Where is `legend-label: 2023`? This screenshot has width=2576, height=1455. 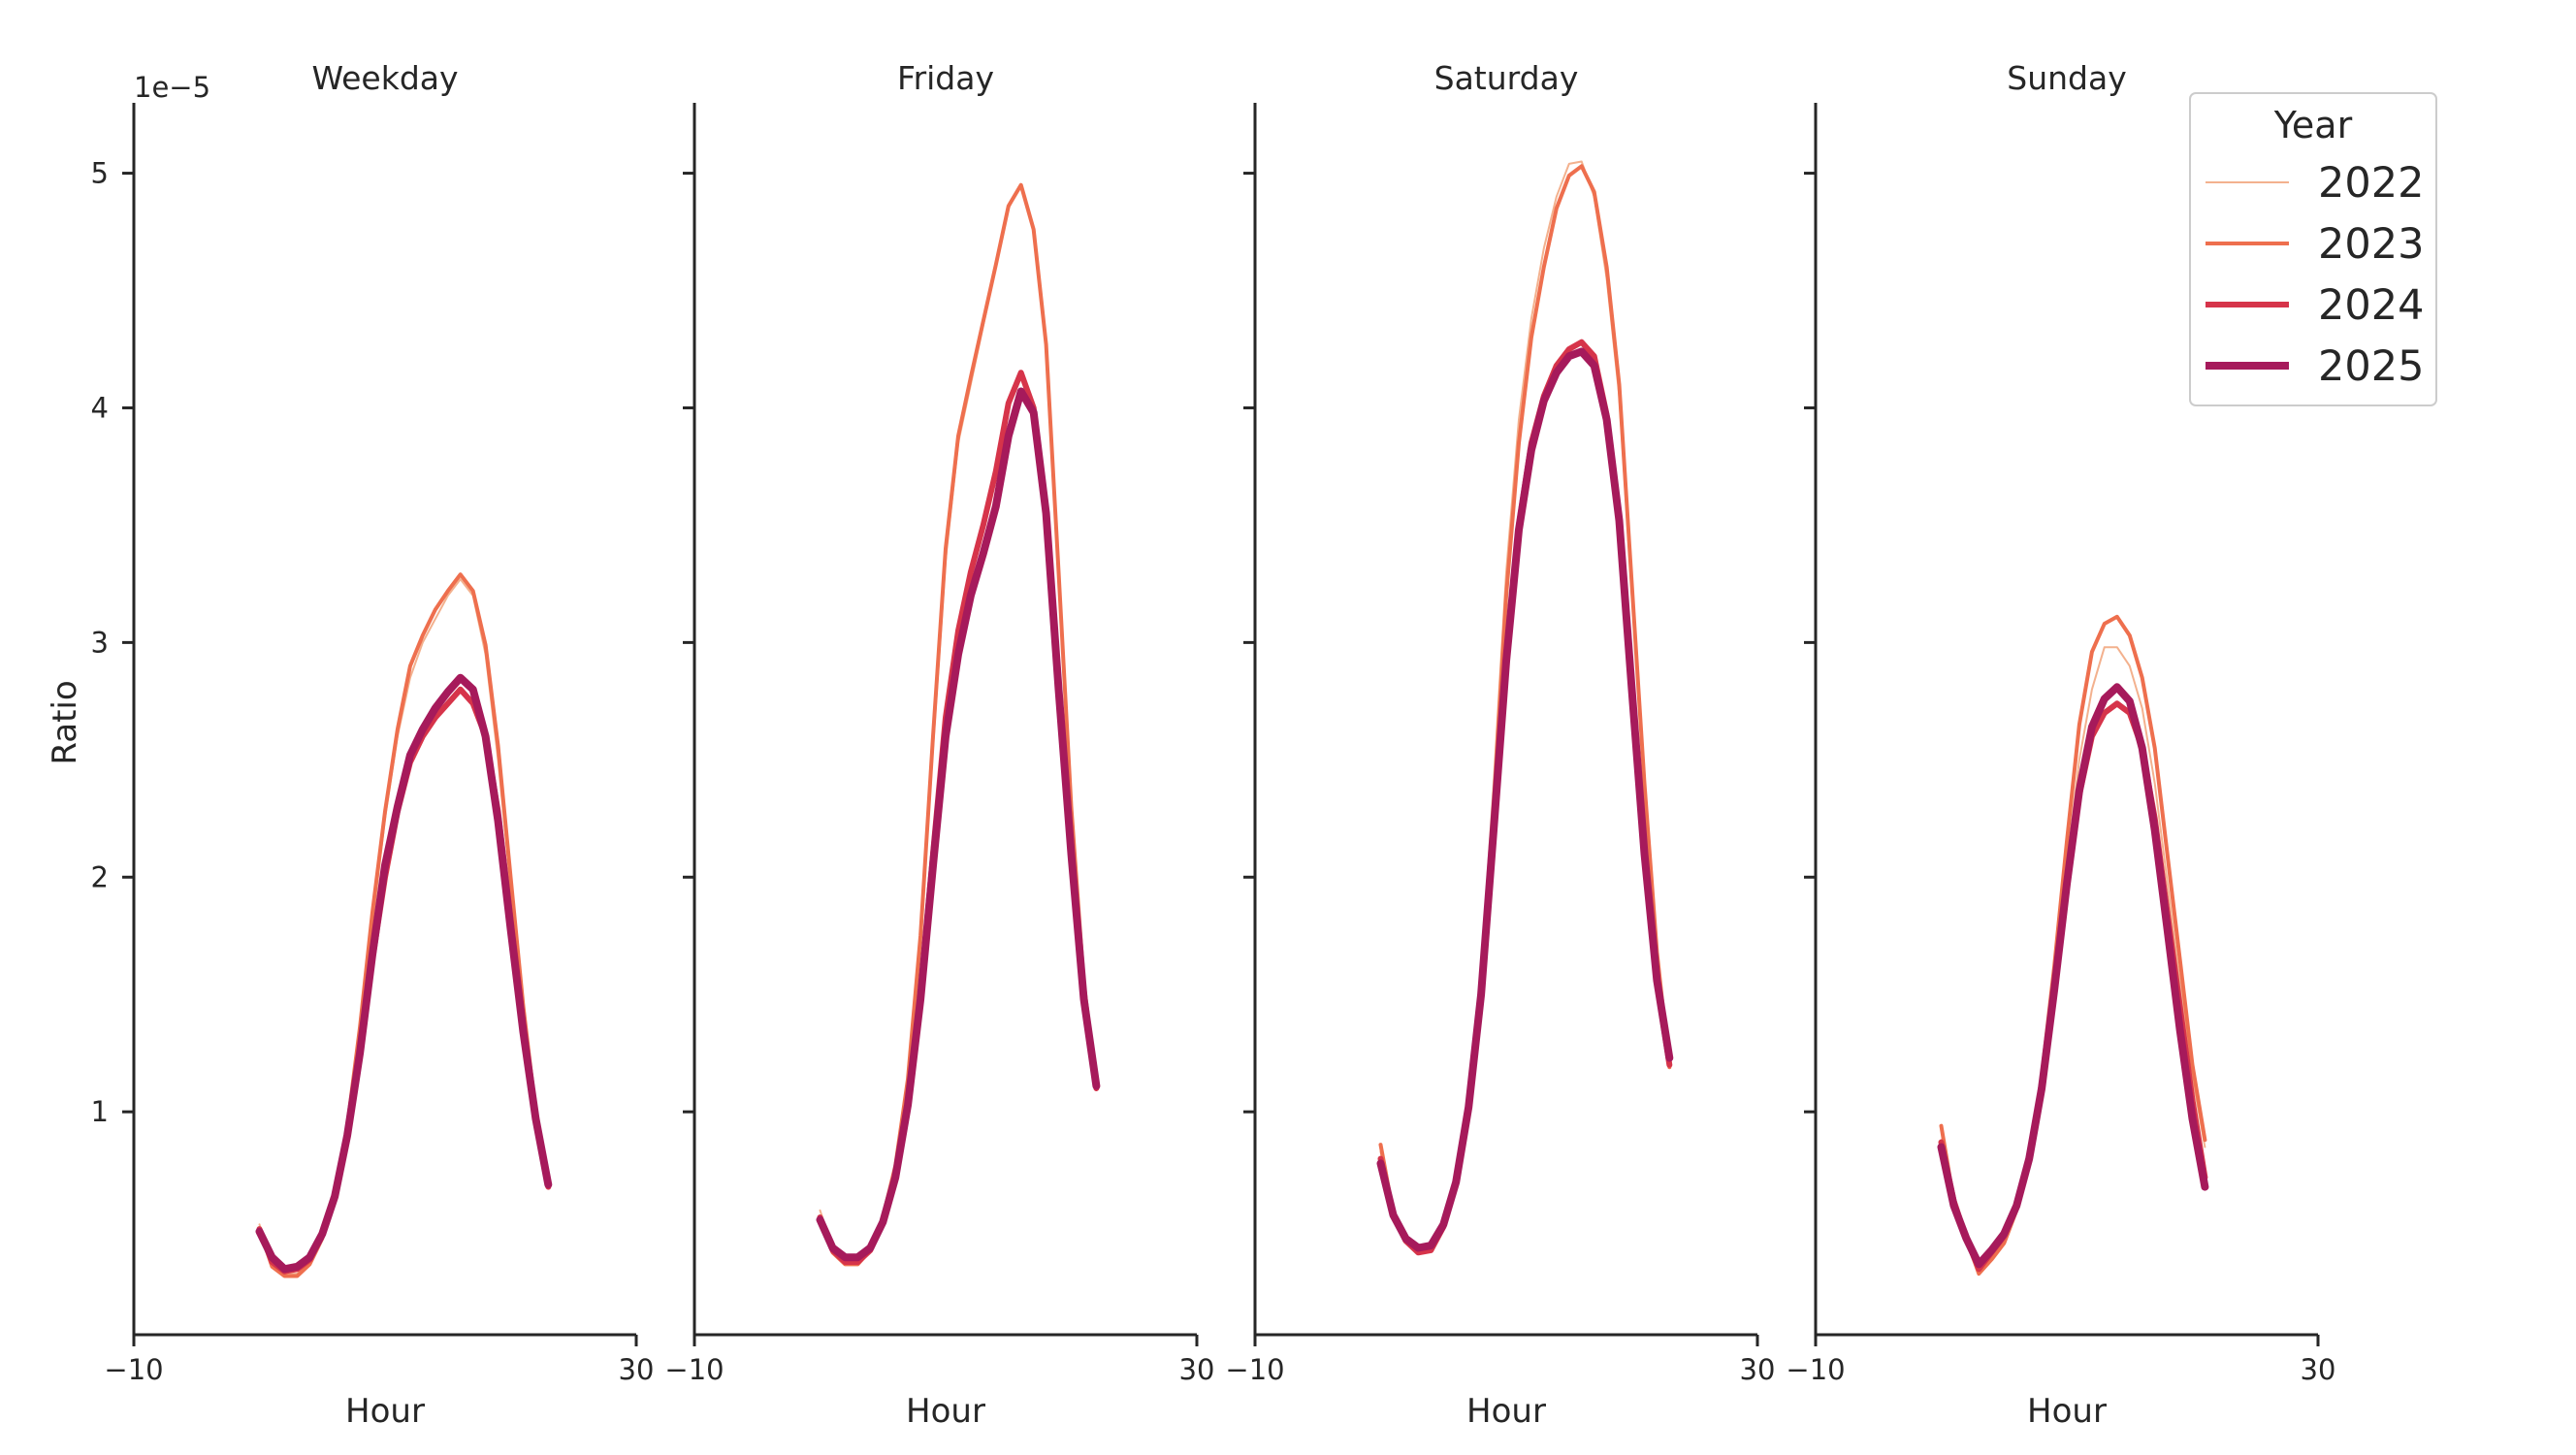
legend-label: 2023 is located at coordinates (2371, 244).